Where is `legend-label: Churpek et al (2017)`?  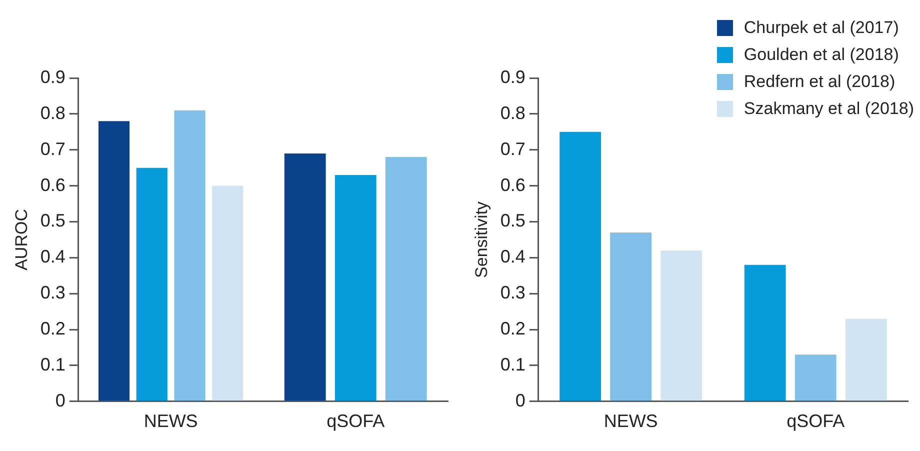 legend-label: Churpek et al (2017) is located at coordinates (821, 28).